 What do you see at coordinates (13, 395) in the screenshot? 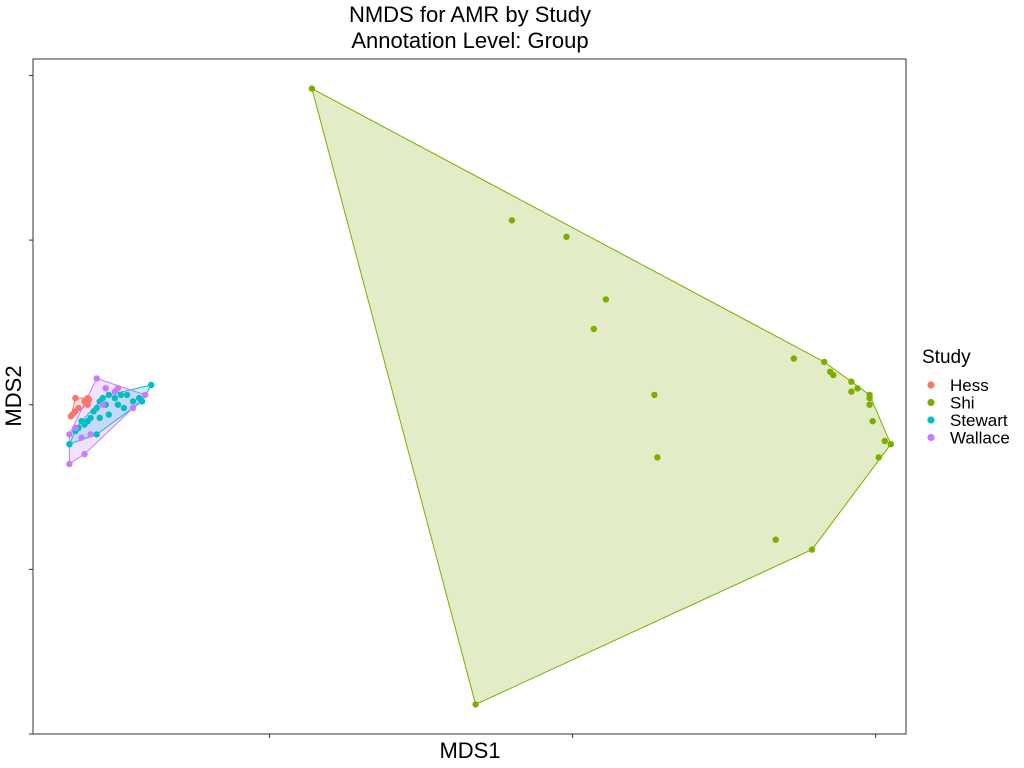
I see `y-axis-title: MDS2` at bounding box center [13, 395].